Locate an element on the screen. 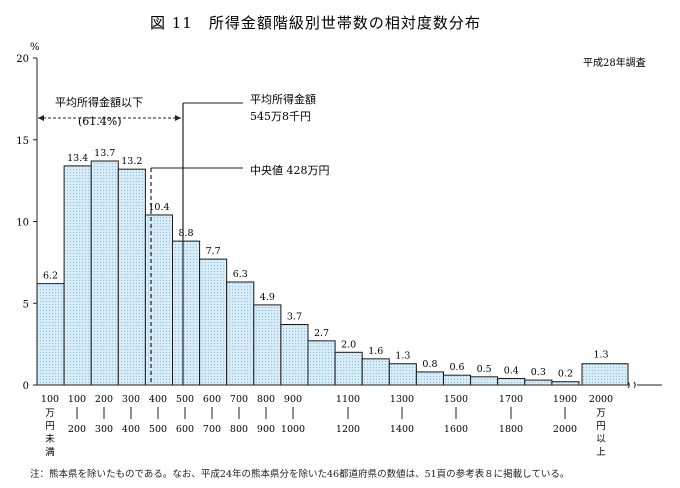 The width and height of the screenshot is (680, 488). bar-value-label: 0.6 is located at coordinates (456, 367).